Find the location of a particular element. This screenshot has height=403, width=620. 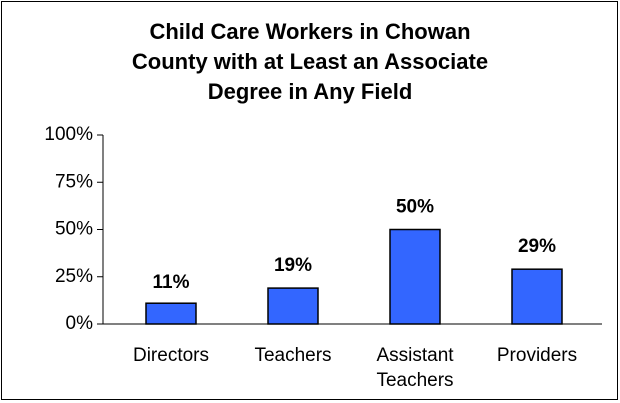

value-label: 19% is located at coordinates (293, 265).